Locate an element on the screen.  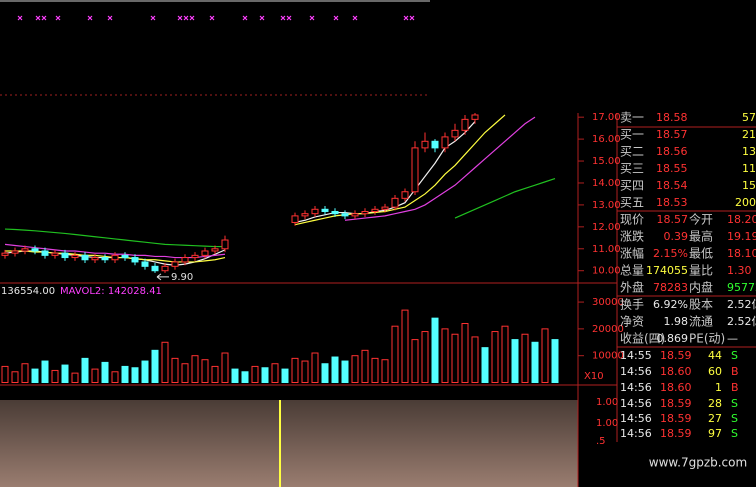
stat-value: 78283 is located at coordinates (670, 287).